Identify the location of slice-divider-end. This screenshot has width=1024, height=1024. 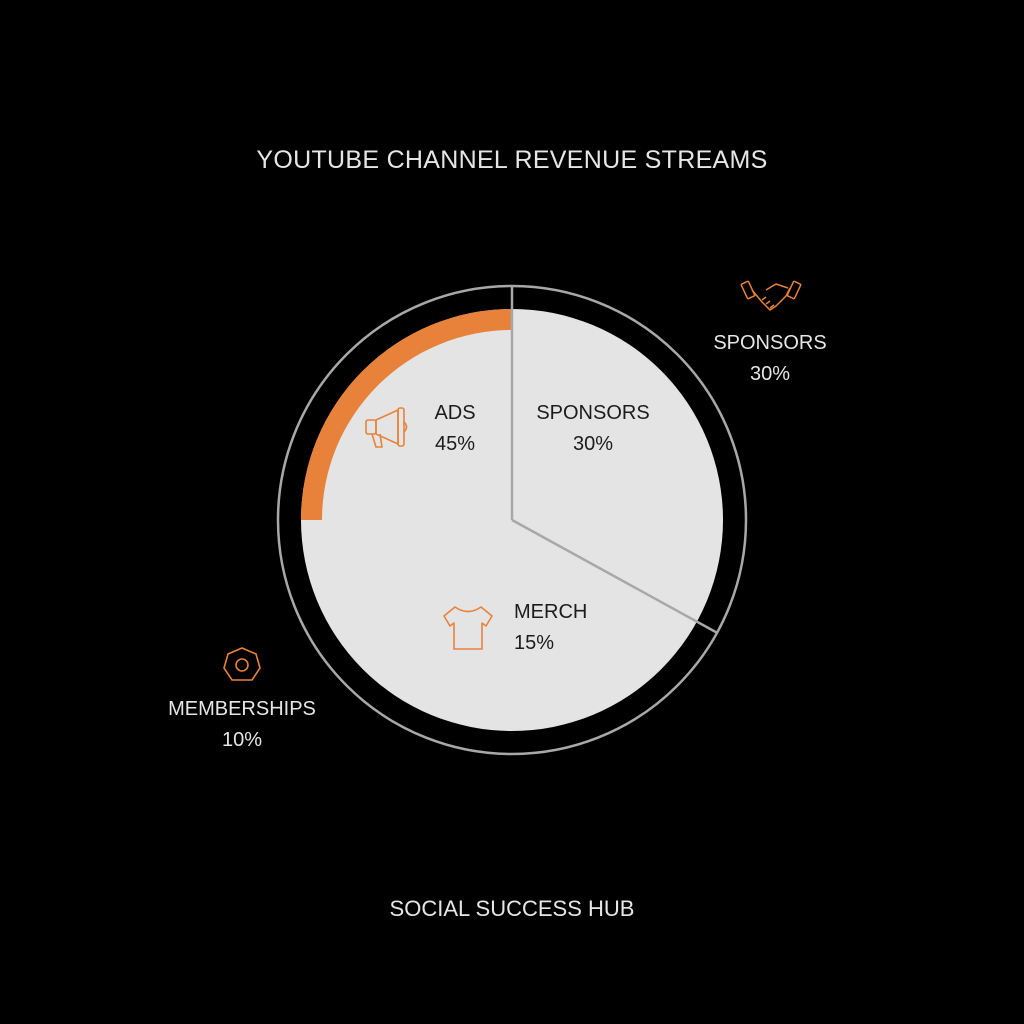
(614, 576).